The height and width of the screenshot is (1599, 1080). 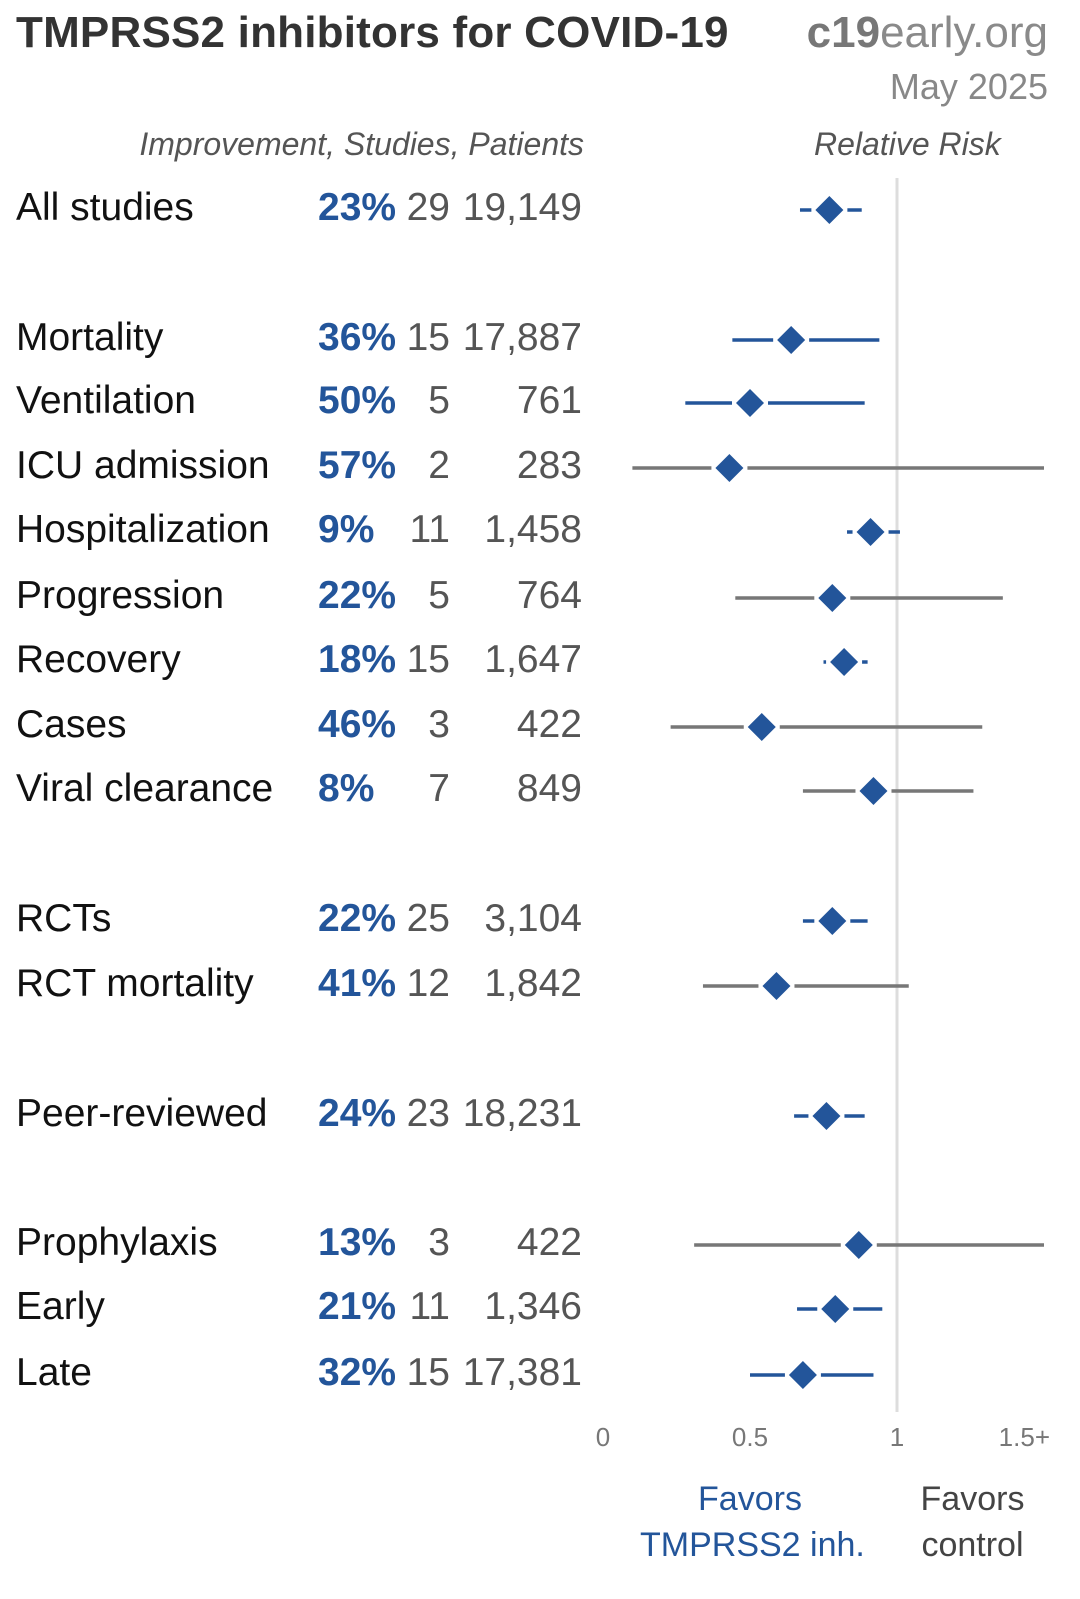 I want to click on patients-count: 17,381, so click(x=522, y=1372).